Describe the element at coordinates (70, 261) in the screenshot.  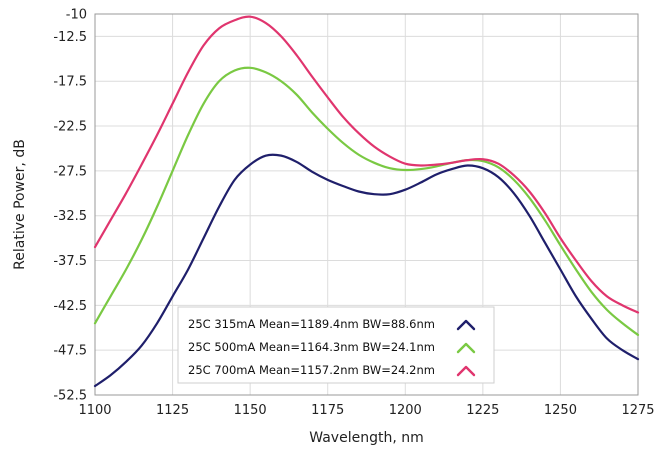
I see `y-tick-label: -37.5` at that location.